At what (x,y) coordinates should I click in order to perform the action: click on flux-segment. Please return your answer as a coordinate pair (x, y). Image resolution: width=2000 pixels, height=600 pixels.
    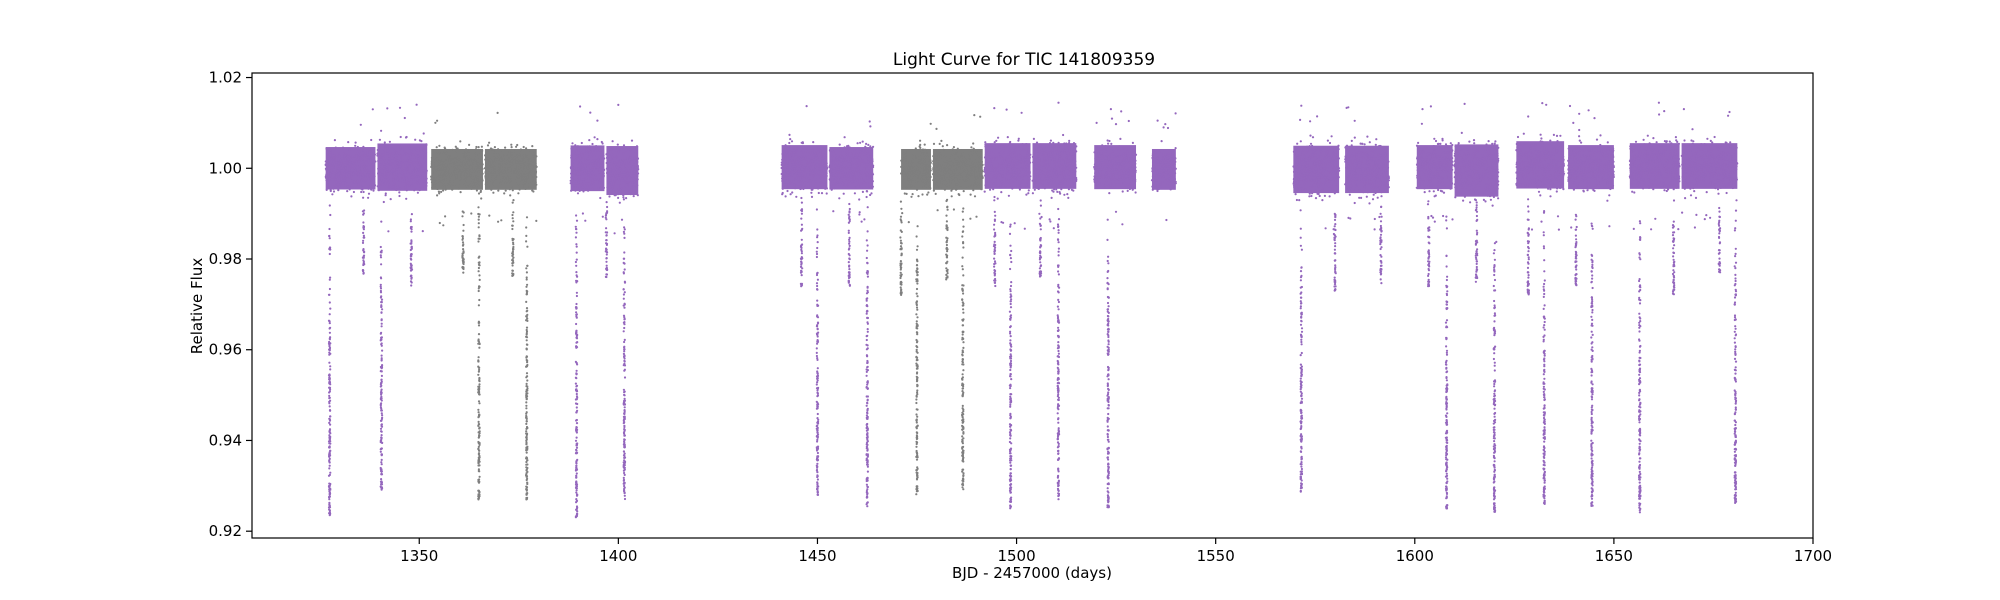
    Looking at the image, I should click on (402, 168).